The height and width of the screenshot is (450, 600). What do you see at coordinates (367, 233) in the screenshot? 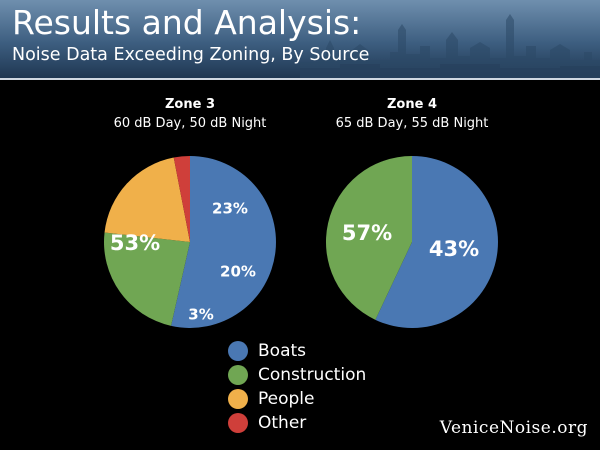
I see `zone-4-label-boats: 57%` at bounding box center [367, 233].